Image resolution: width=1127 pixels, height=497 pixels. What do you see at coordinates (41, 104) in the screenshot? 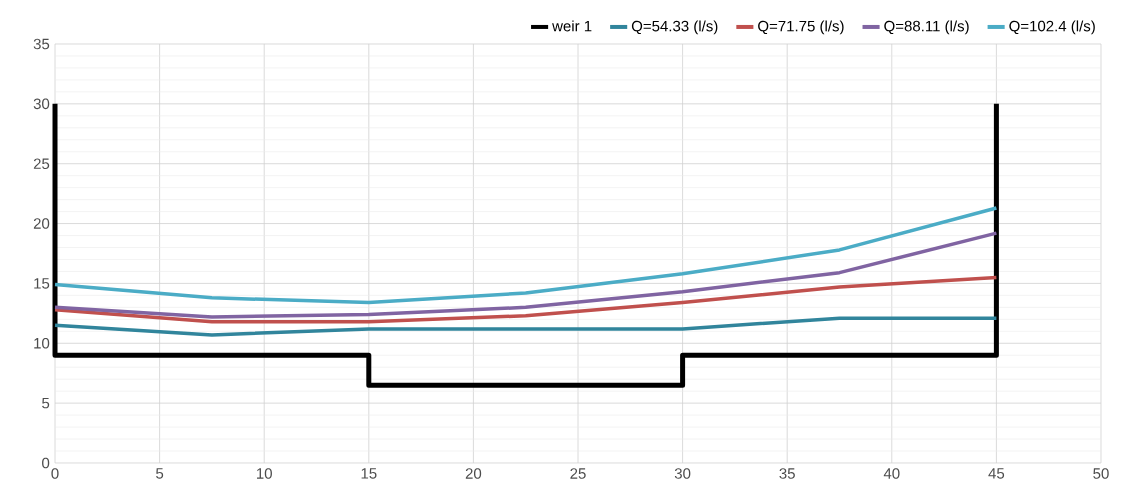
I see `y-tick-label: 30` at bounding box center [41, 104].